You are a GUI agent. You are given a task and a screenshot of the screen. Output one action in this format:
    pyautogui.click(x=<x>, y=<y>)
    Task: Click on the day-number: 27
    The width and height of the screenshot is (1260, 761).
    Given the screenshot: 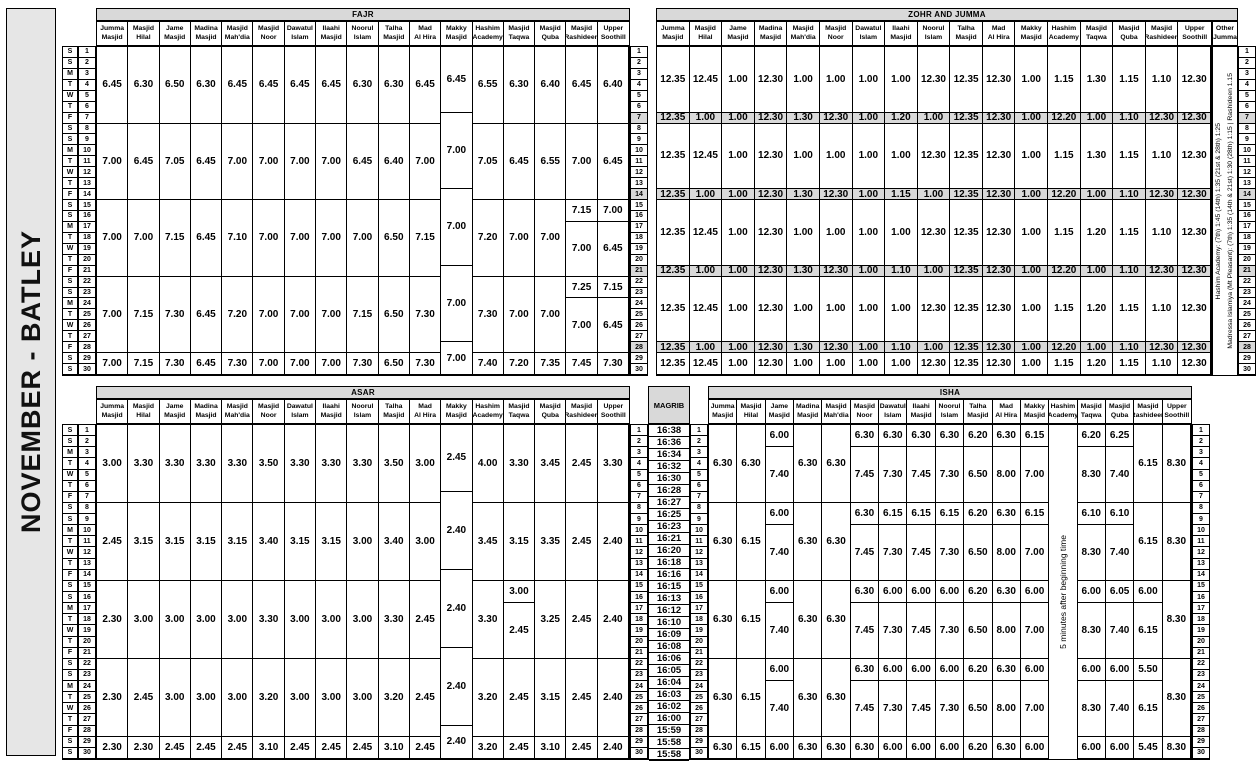 What is the action you would take?
    pyautogui.click(x=87, y=720)
    